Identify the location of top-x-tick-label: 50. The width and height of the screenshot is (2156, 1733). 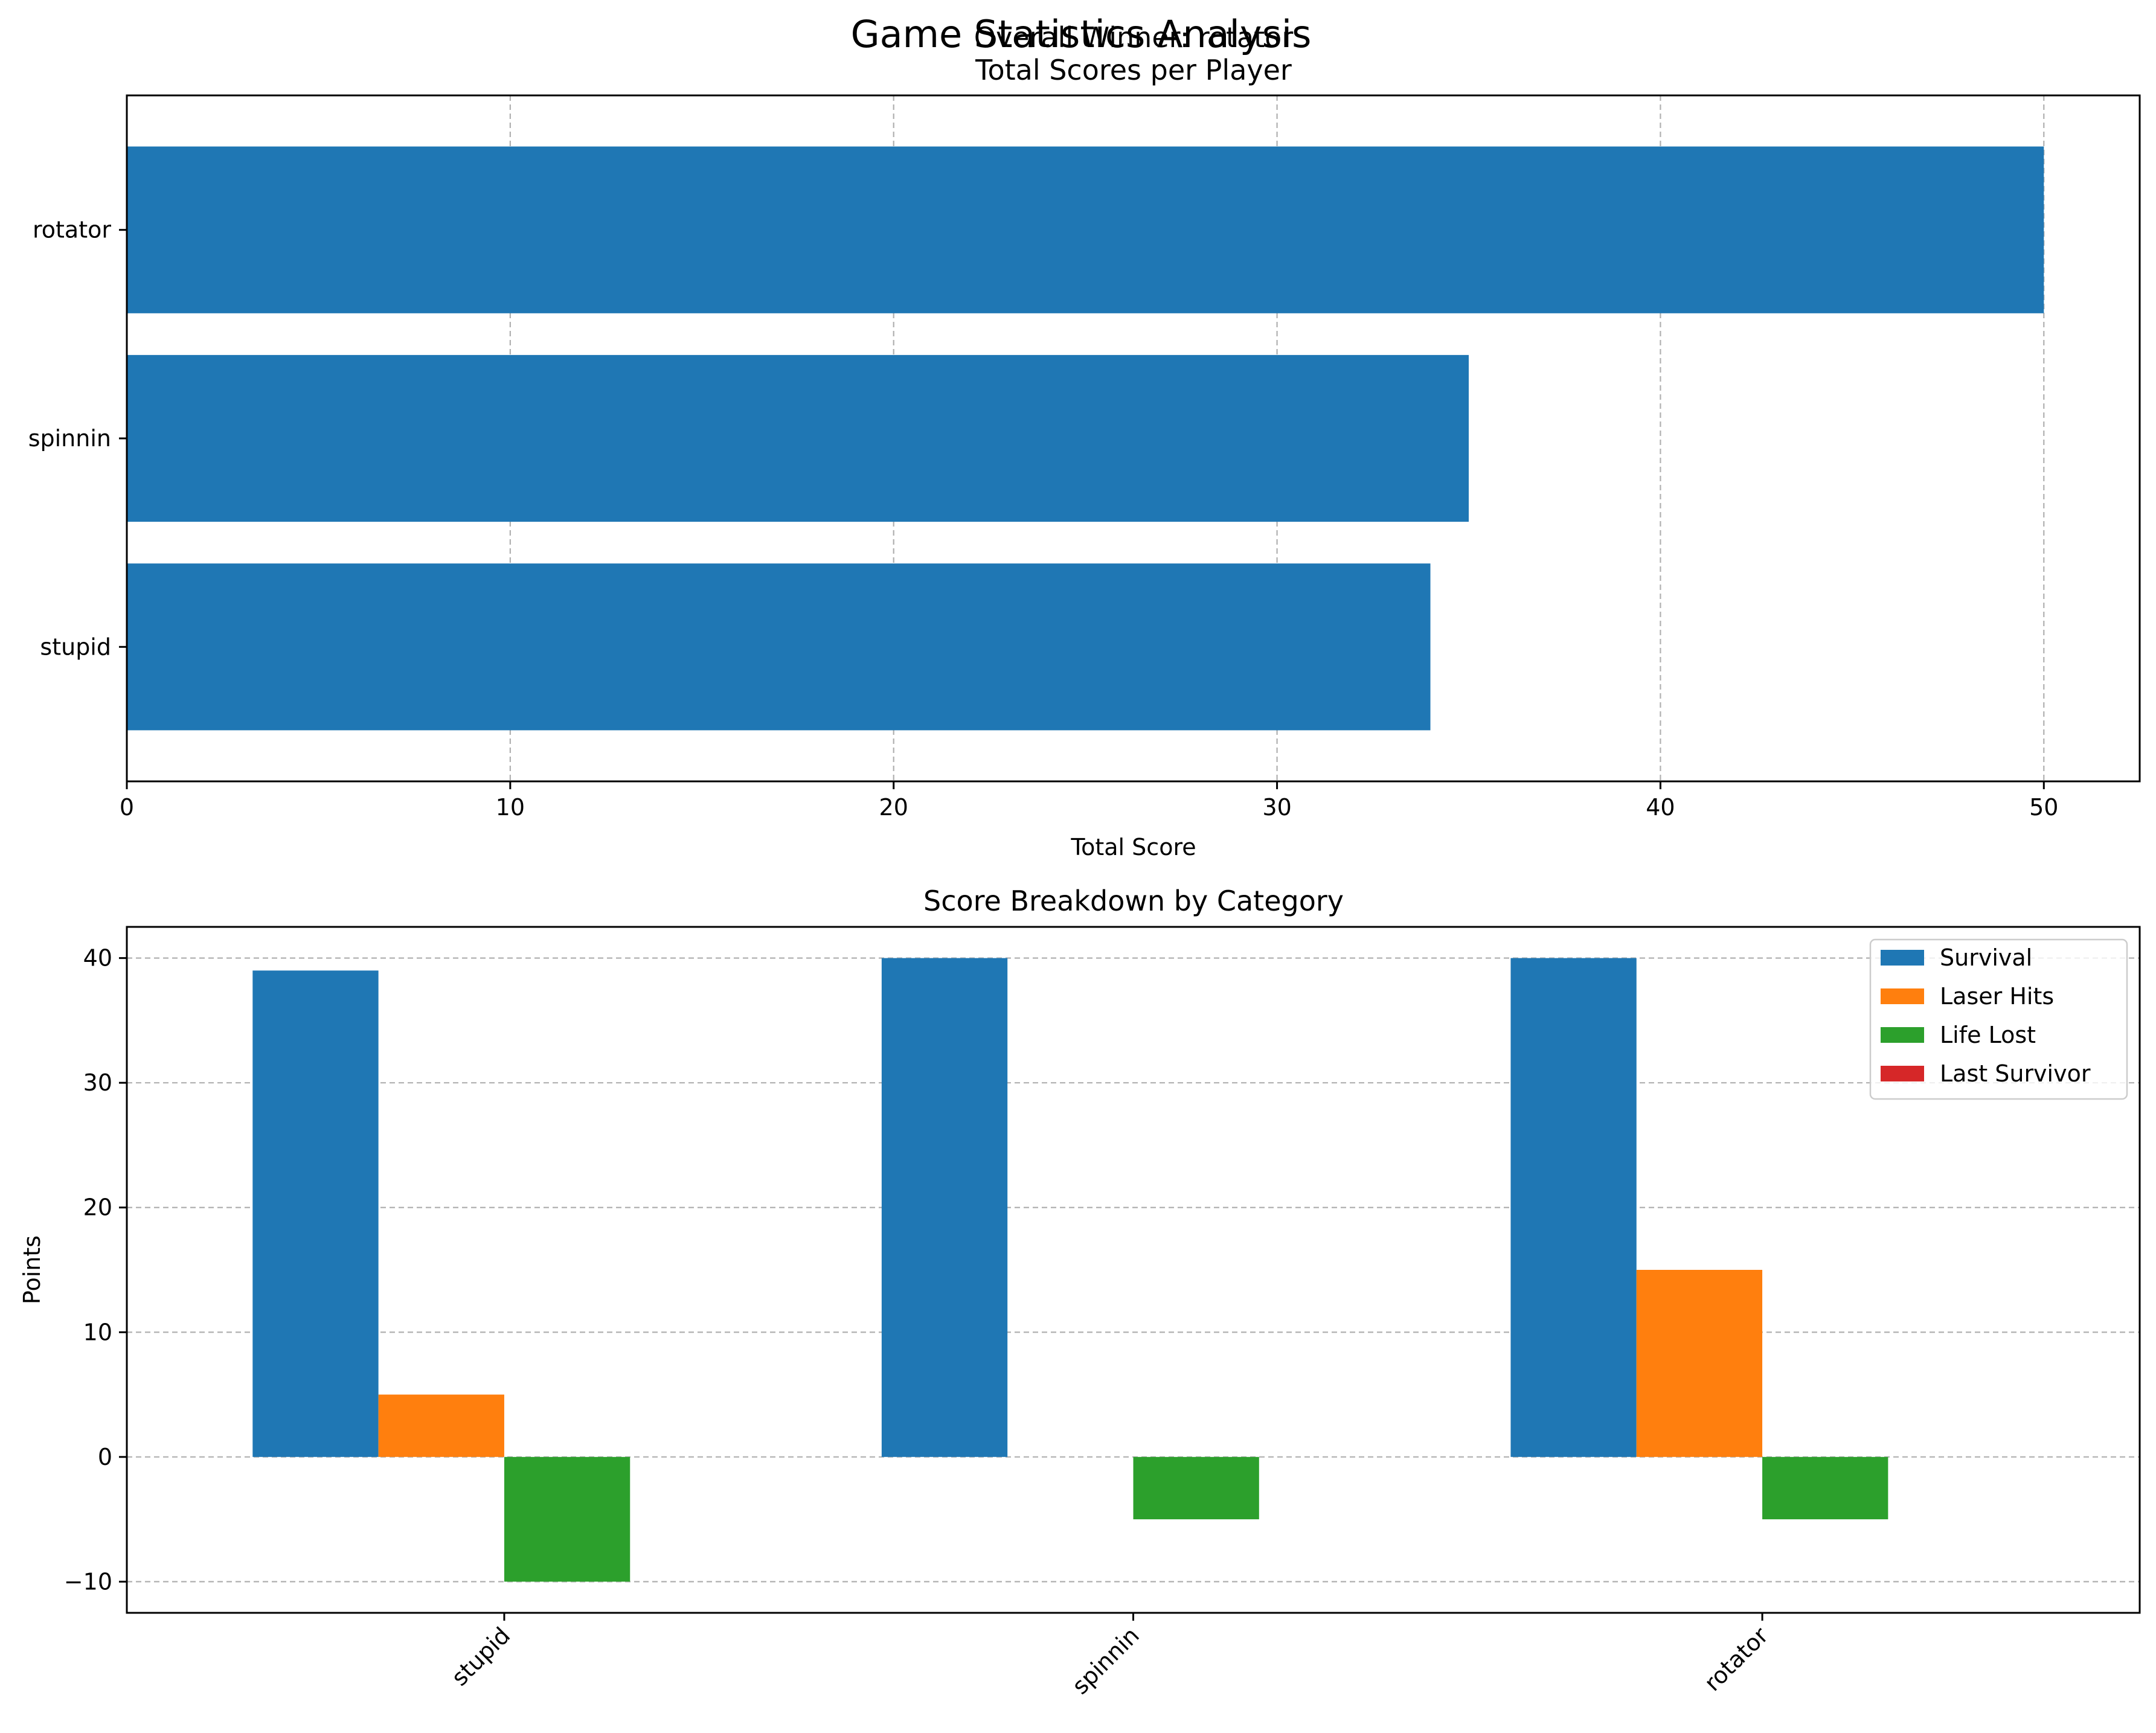
(2043, 807).